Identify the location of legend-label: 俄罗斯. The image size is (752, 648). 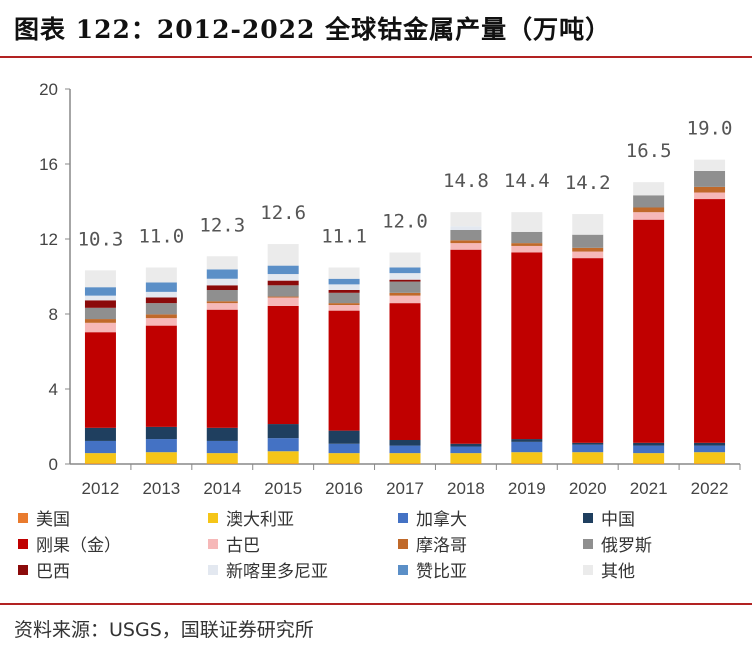
(626, 546).